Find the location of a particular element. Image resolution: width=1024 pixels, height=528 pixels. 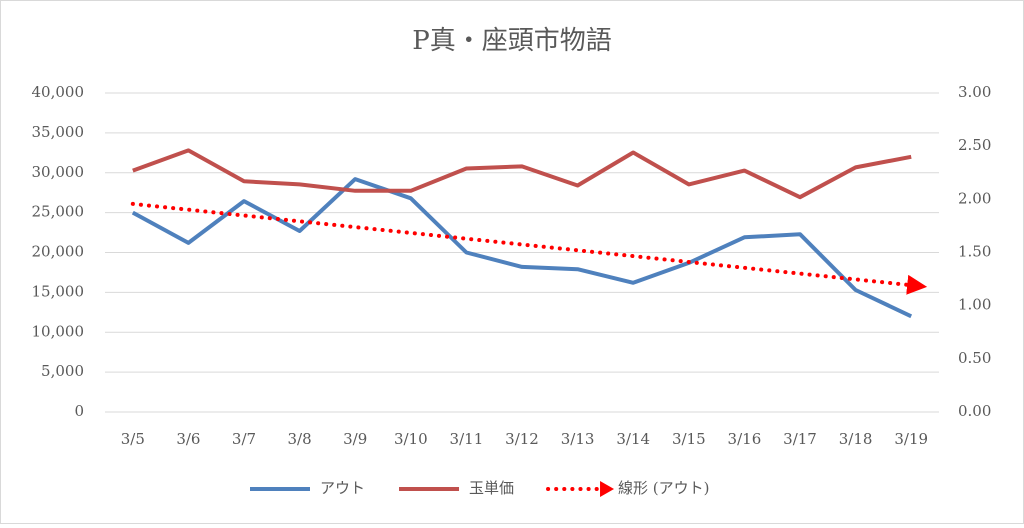

x-tick-label: 3/11 is located at coordinates (467, 439).